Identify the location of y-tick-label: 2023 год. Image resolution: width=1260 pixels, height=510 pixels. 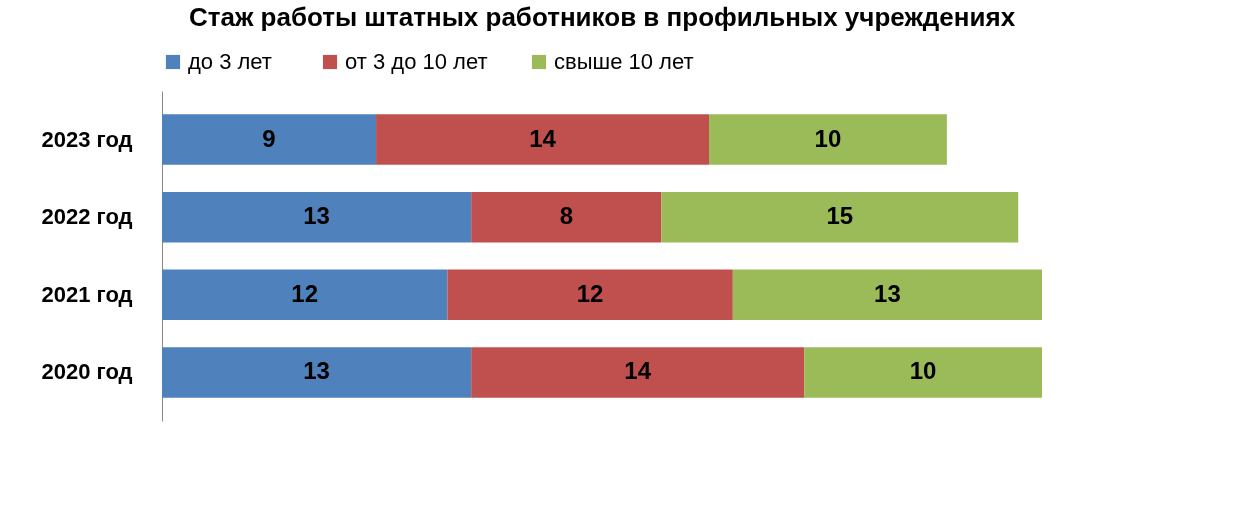
(87, 139).